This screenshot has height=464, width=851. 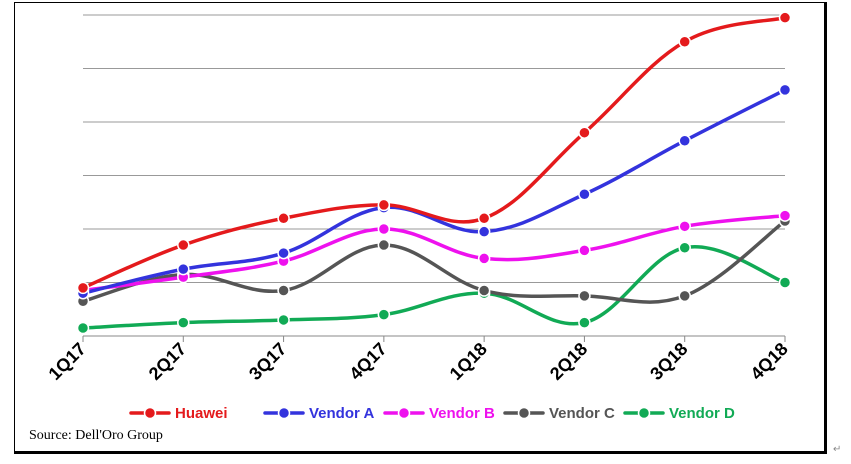 What do you see at coordinates (267, 361) in the screenshot?
I see `x-tick-label: 3Q17` at bounding box center [267, 361].